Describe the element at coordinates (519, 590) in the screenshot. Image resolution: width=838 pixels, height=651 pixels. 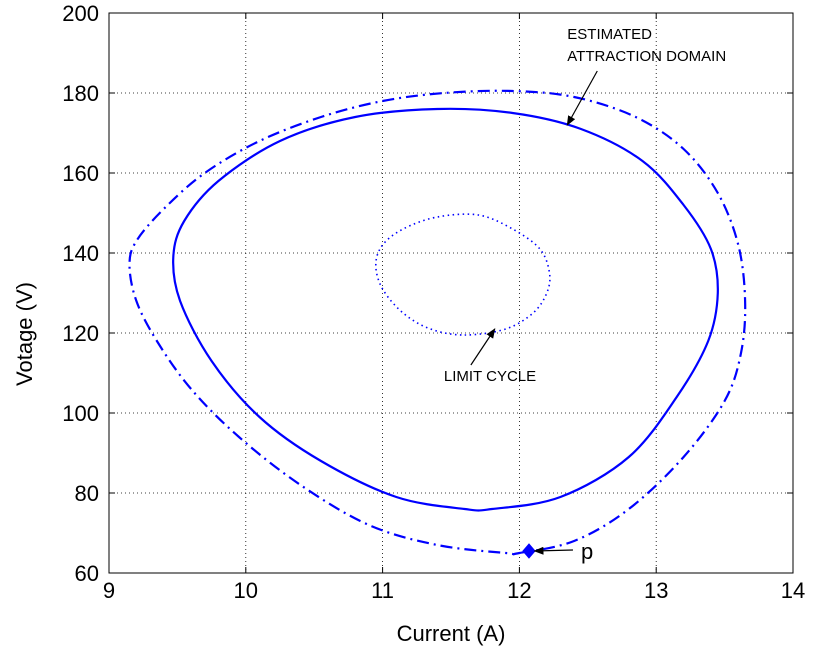
I see `x-tick-label: 12` at that location.